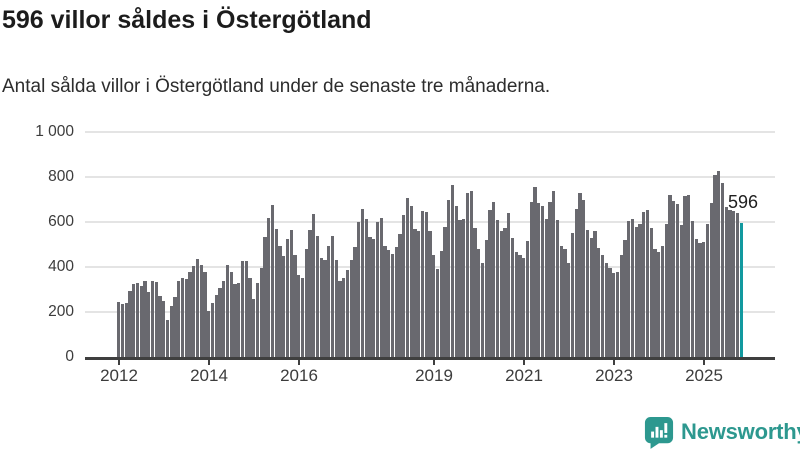 The image size is (800, 450). Describe the element at coordinates (740, 431) in the screenshot. I see `newsworthy-wordmark: Newsworthy` at that location.